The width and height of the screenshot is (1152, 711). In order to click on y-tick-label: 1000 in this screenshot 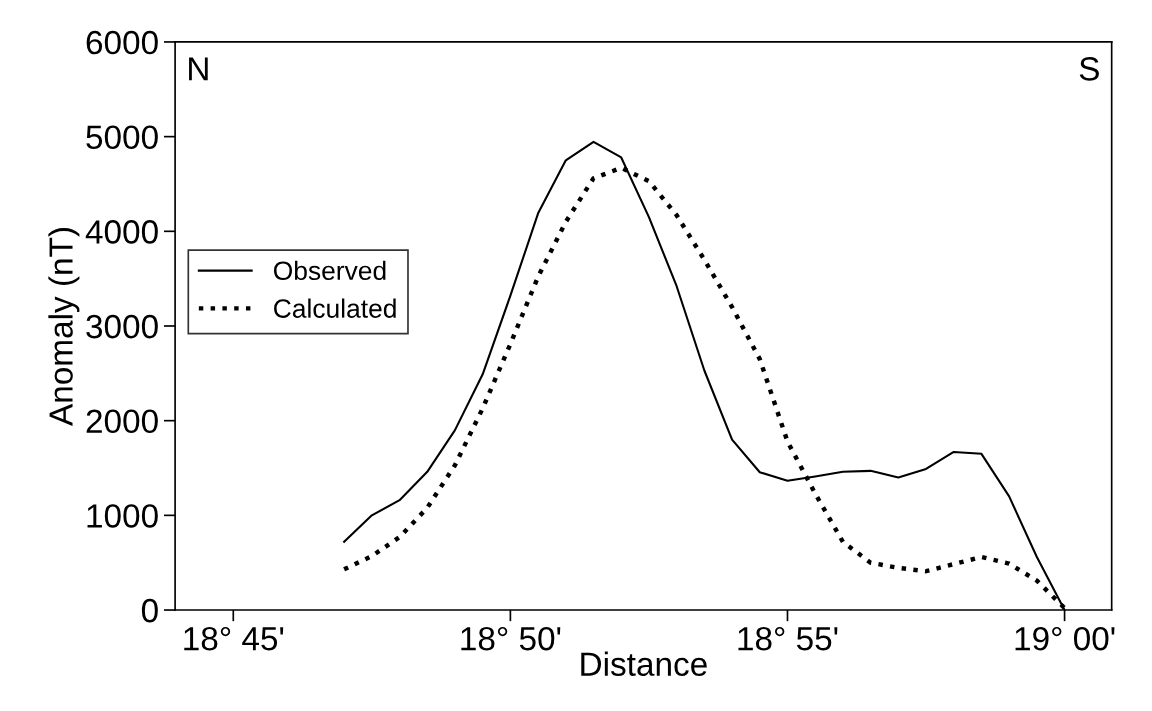, I will do `click(122, 516)`.